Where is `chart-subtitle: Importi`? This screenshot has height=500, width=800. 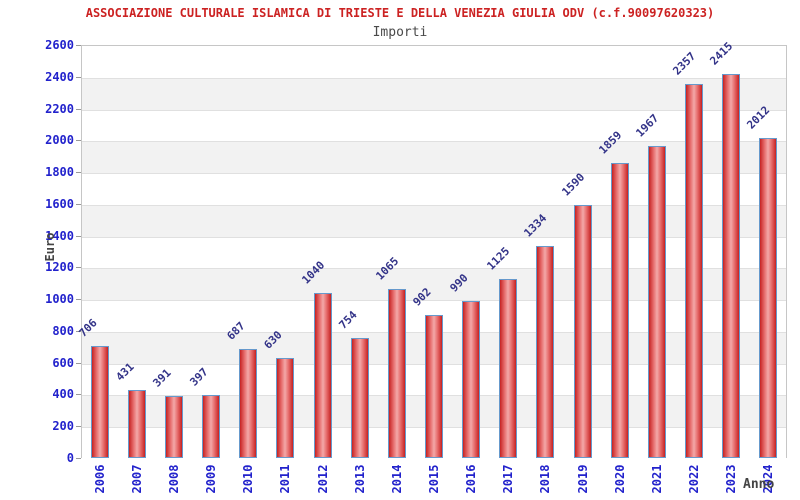
chart-subtitle: Importi is located at coordinates (400, 32).